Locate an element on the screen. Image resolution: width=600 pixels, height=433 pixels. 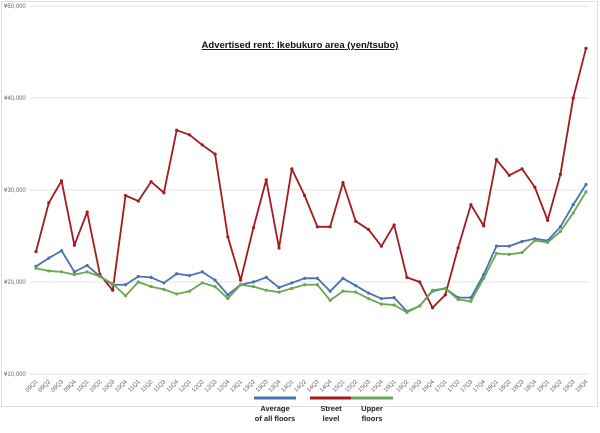
legend-label: of all floors is located at coordinates (275, 418).